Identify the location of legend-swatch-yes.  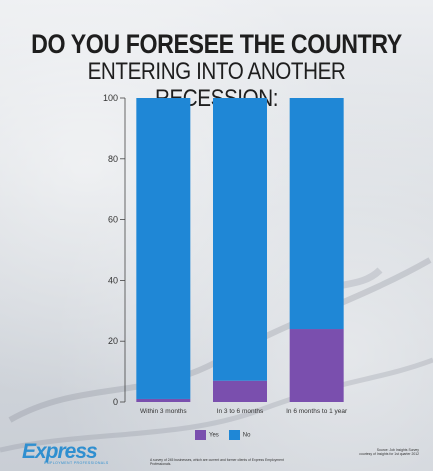
(200, 435).